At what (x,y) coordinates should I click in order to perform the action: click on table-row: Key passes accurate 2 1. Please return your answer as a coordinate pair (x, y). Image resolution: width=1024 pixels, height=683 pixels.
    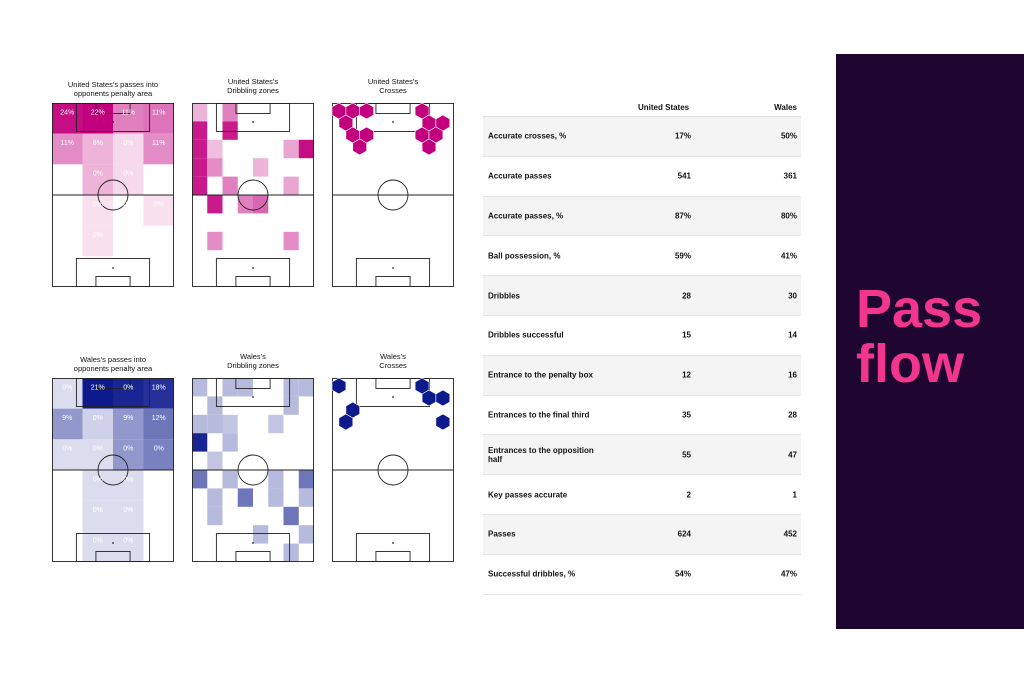
    Looking at the image, I should click on (642, 495).